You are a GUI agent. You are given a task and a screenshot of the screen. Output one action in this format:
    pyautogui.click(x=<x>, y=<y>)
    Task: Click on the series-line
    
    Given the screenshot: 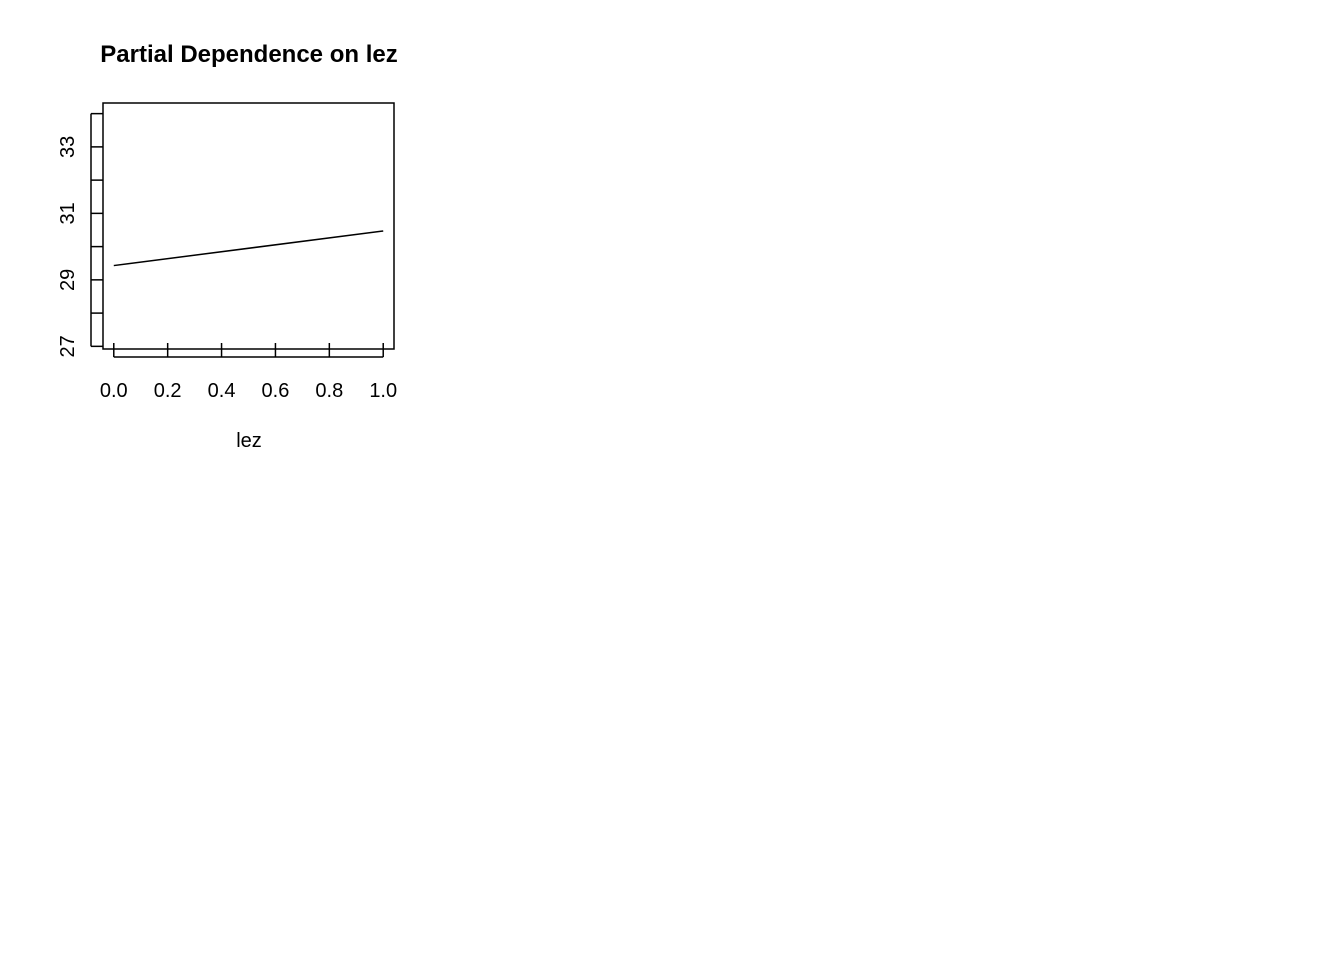 What is the action you would take?
    pyautogui.click(x=248, y=248)
    